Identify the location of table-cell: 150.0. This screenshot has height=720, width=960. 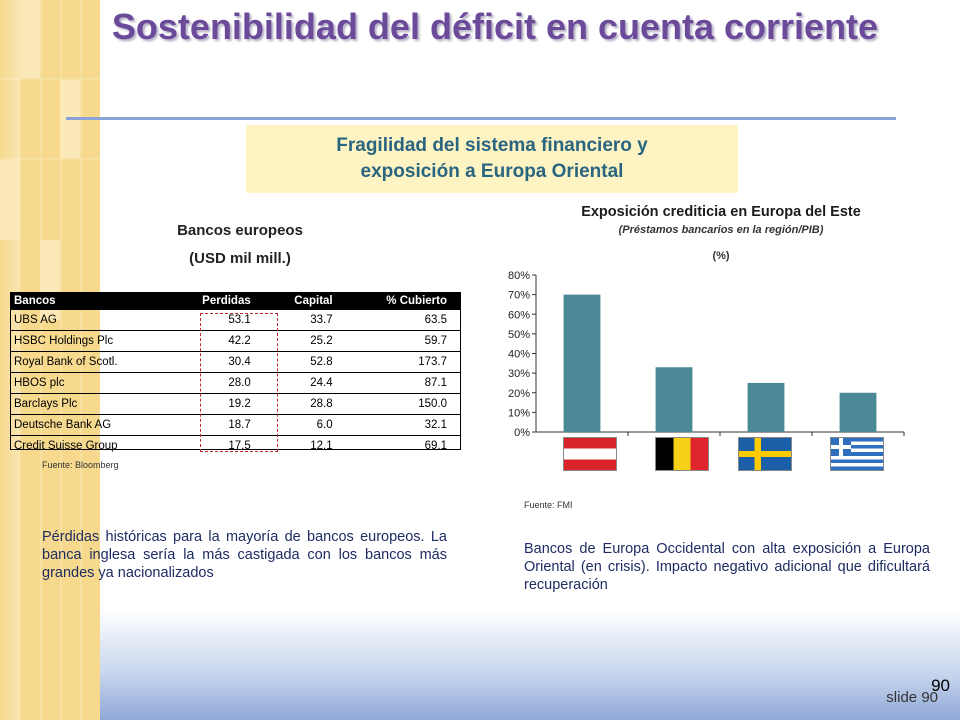
(403, 404).